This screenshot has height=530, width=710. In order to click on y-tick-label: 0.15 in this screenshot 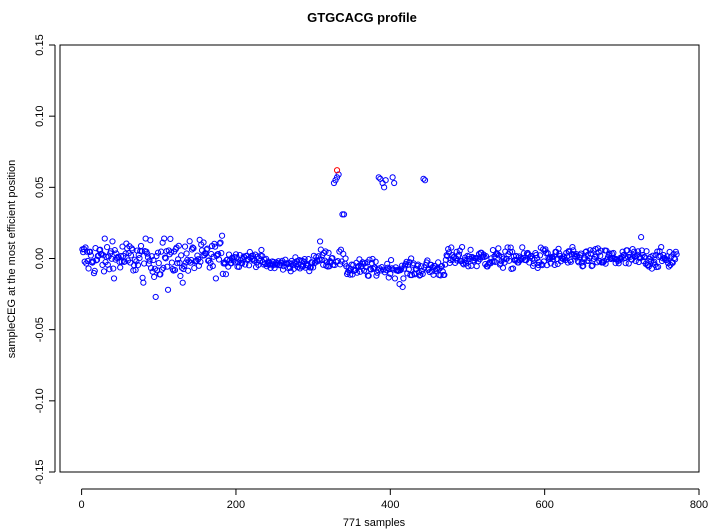, I will do `click(40, 44)`.